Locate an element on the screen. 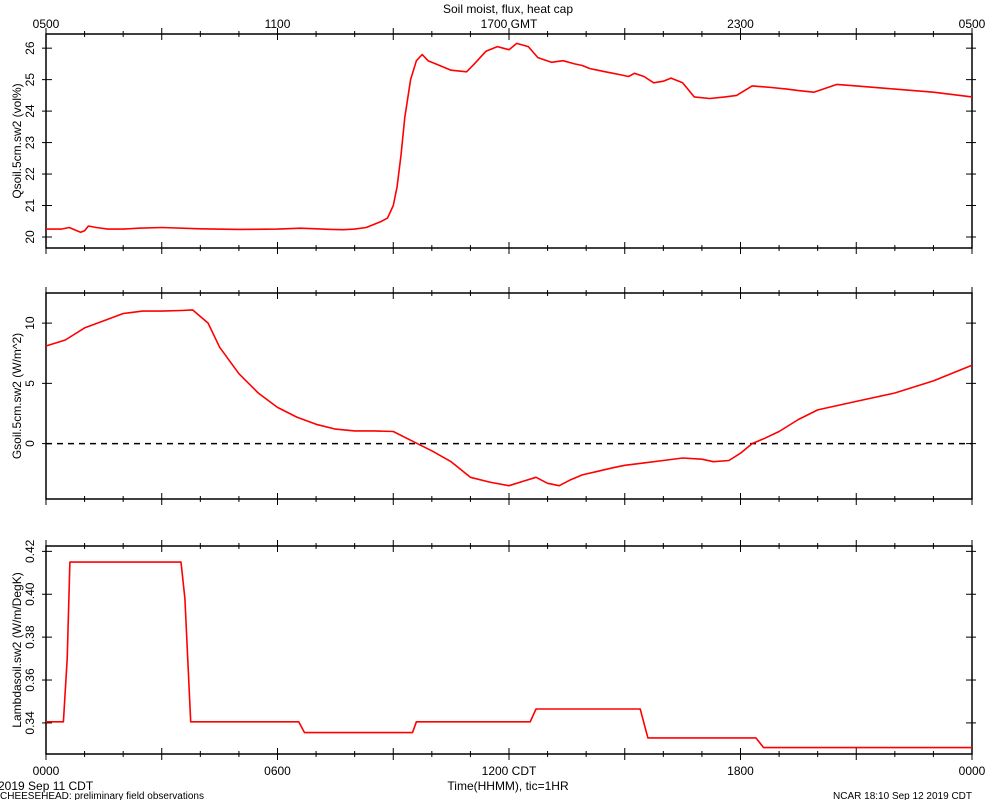  y-tick-label: 20 is located at coordinates (30, 237).